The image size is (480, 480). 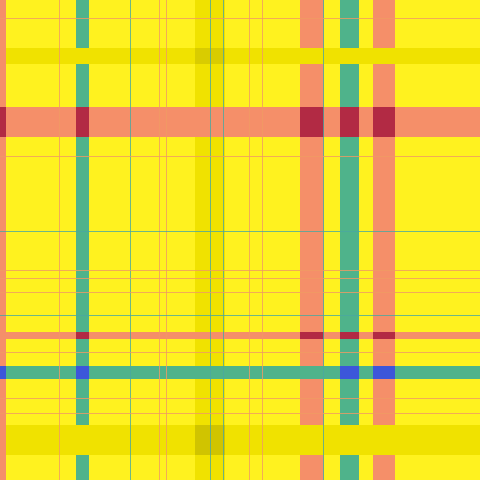 I want to click on intersection-dark-red-edge, so click(x=3, y=122).